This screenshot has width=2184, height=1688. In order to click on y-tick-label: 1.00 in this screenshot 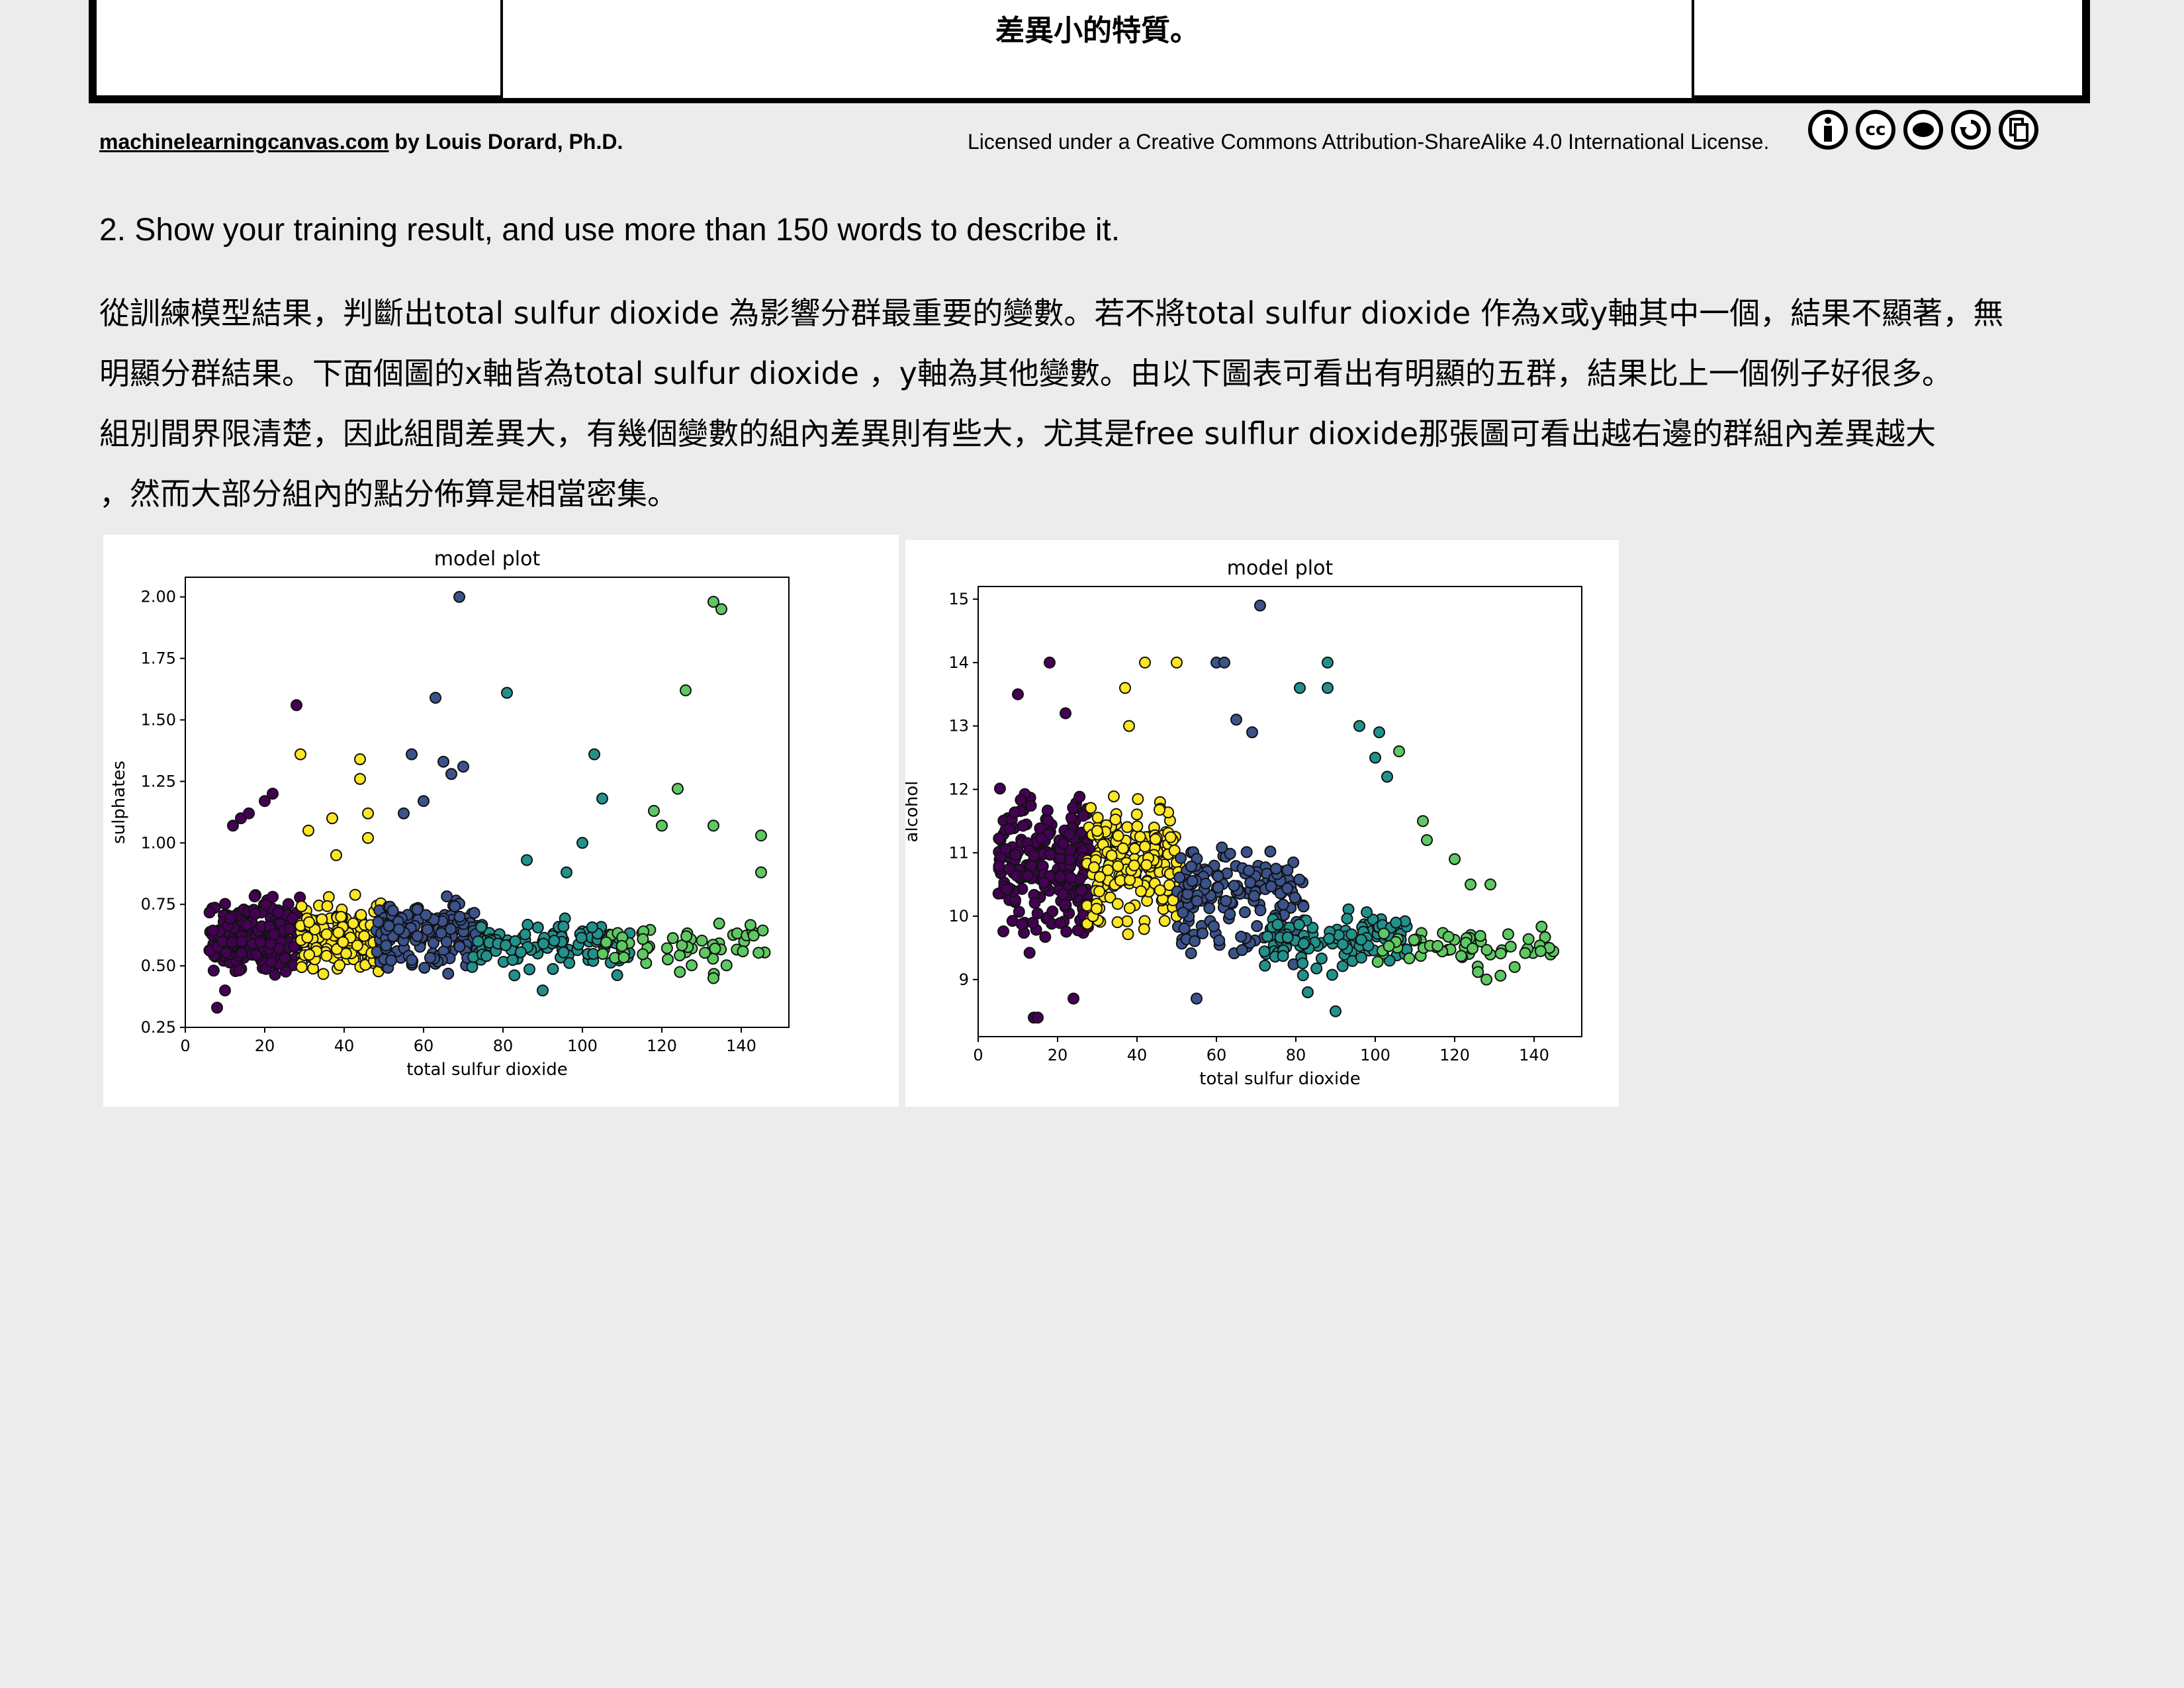, I will do `click(159, 842)`.